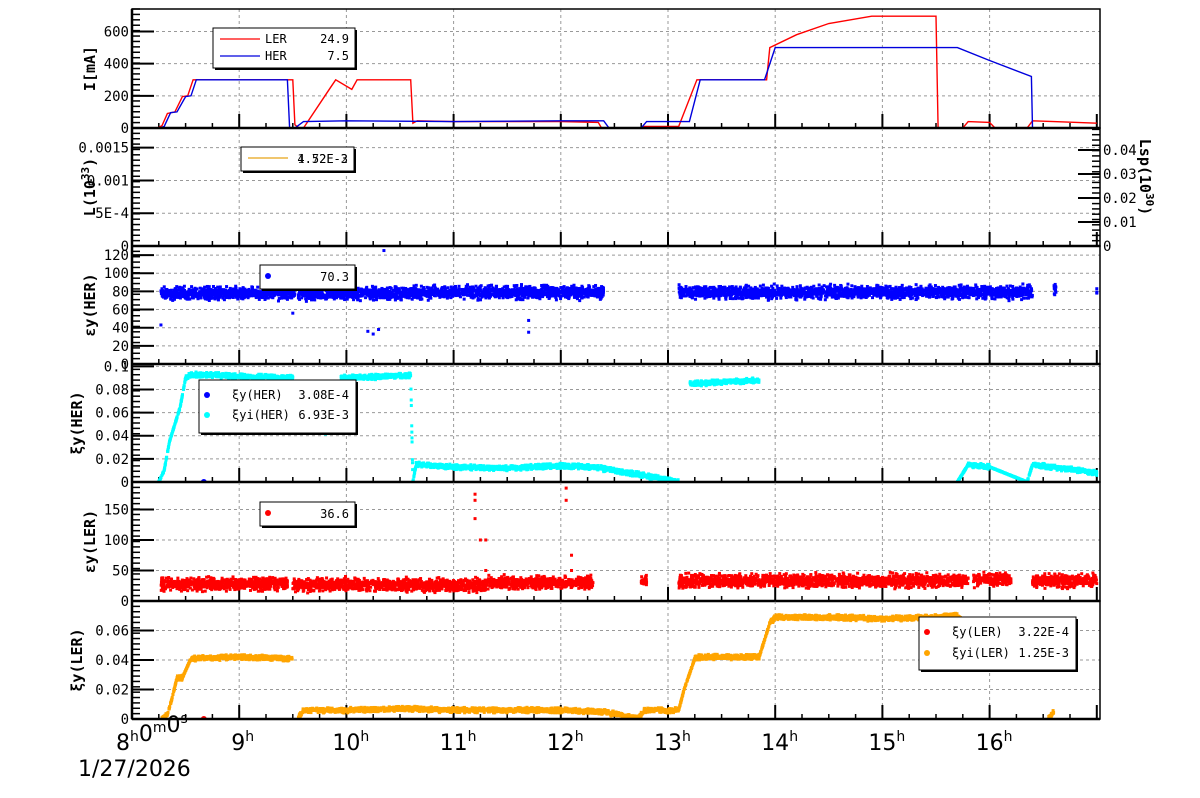  I want to click on y-tick-label: 60, so click(120, 311).